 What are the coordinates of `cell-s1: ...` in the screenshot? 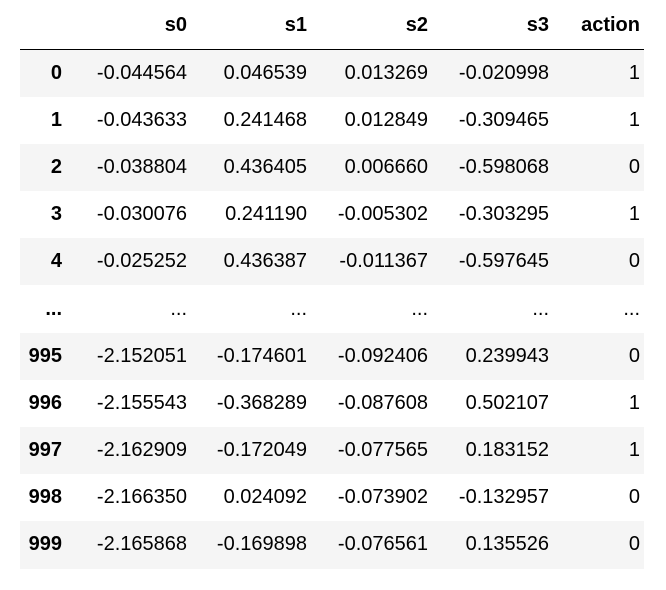 It's located at (298, 308).